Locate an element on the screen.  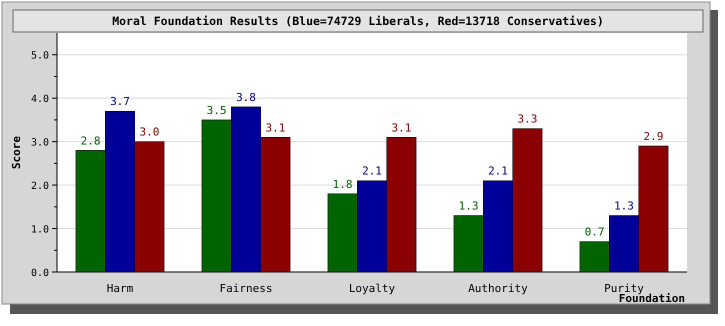
x-axis-title: Foundation is located at coordinates (651, 298).